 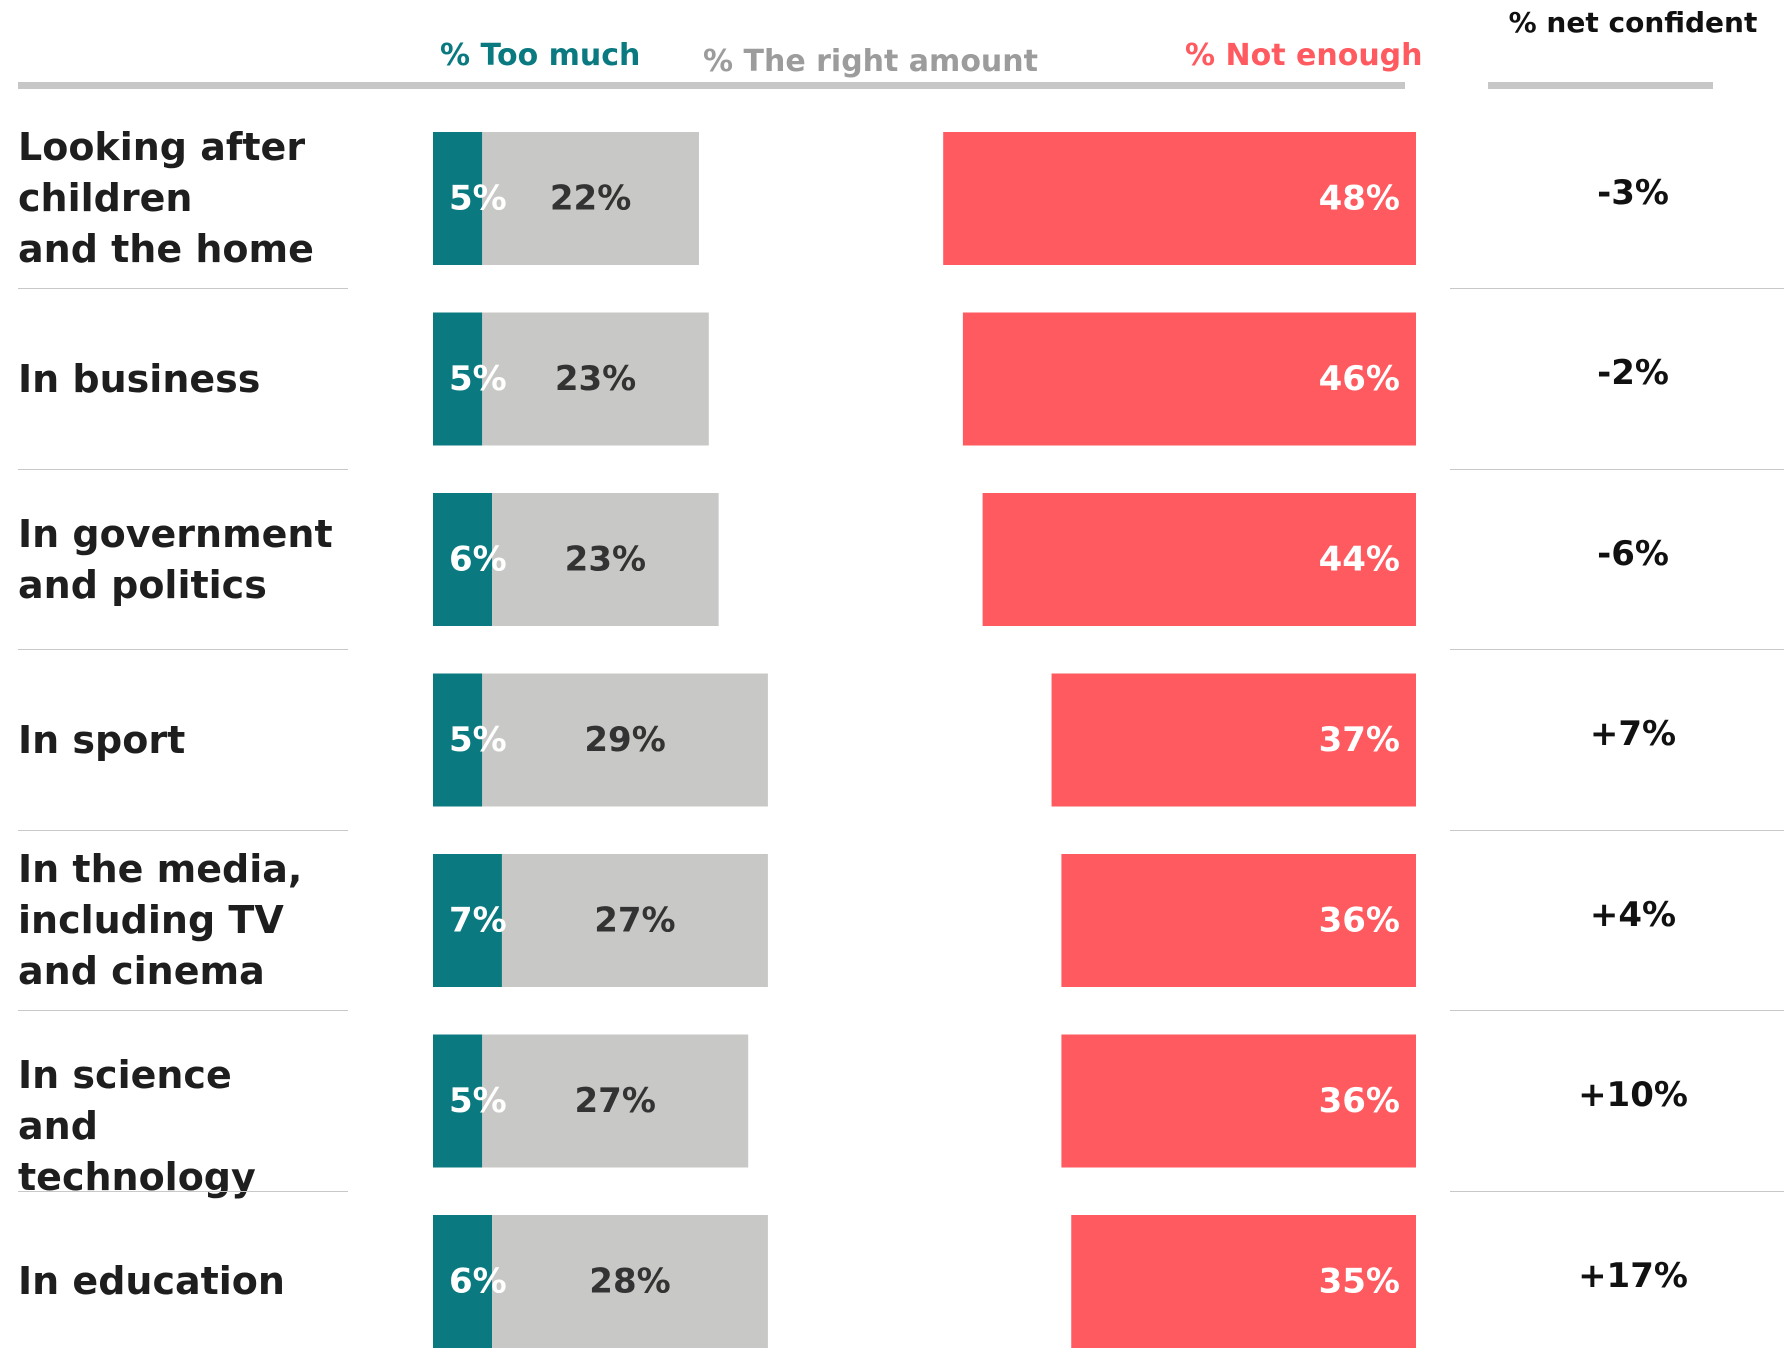 I want to click on label-not-enough: 48%, so click(x=1359, y=199).